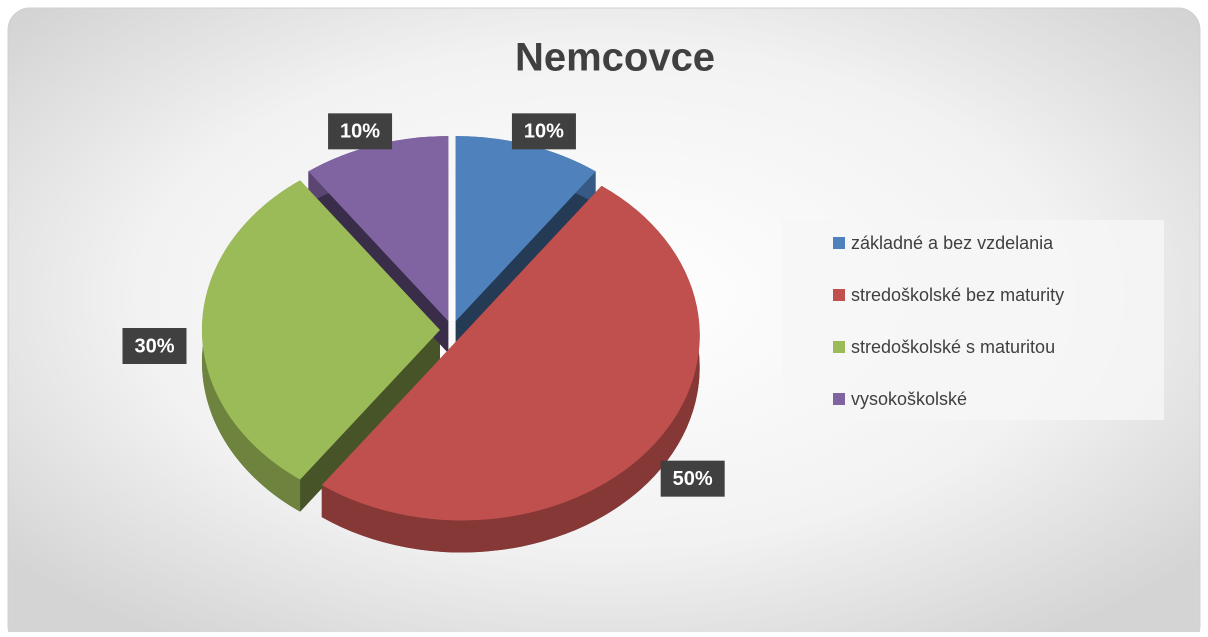 The width and height of the screenshot is (1208, 637). Describe the element at coordinates (615, 58) in the screenshot. I see `chart-title: Nemcovce` at that location.